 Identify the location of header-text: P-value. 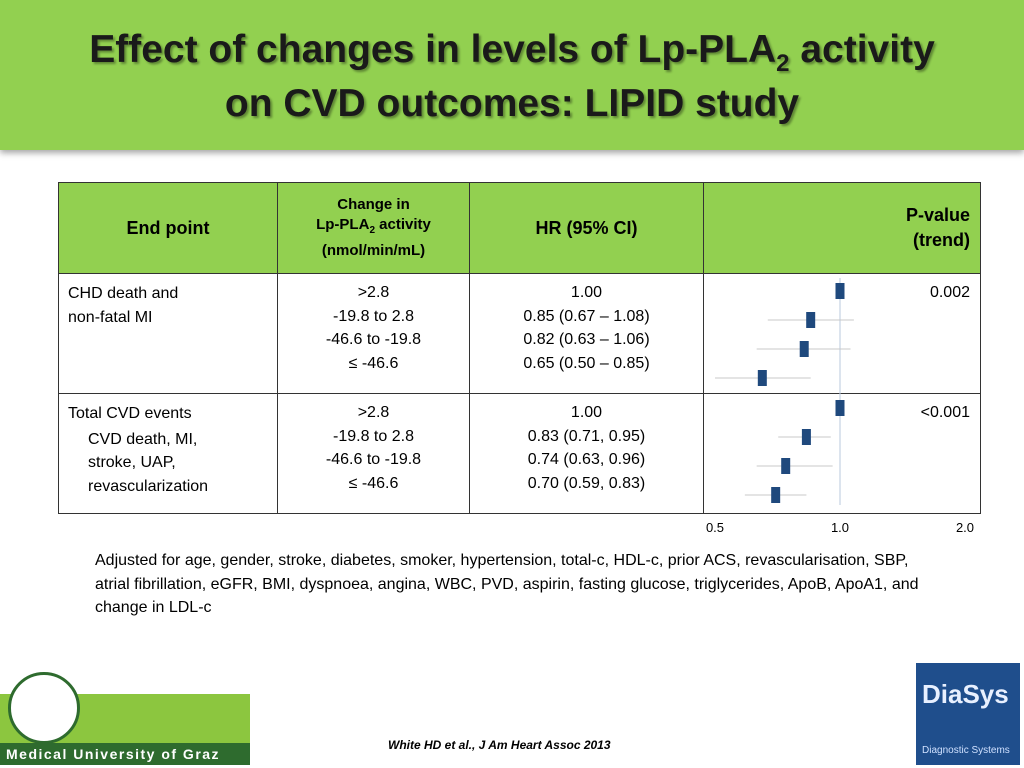
(937, 215).